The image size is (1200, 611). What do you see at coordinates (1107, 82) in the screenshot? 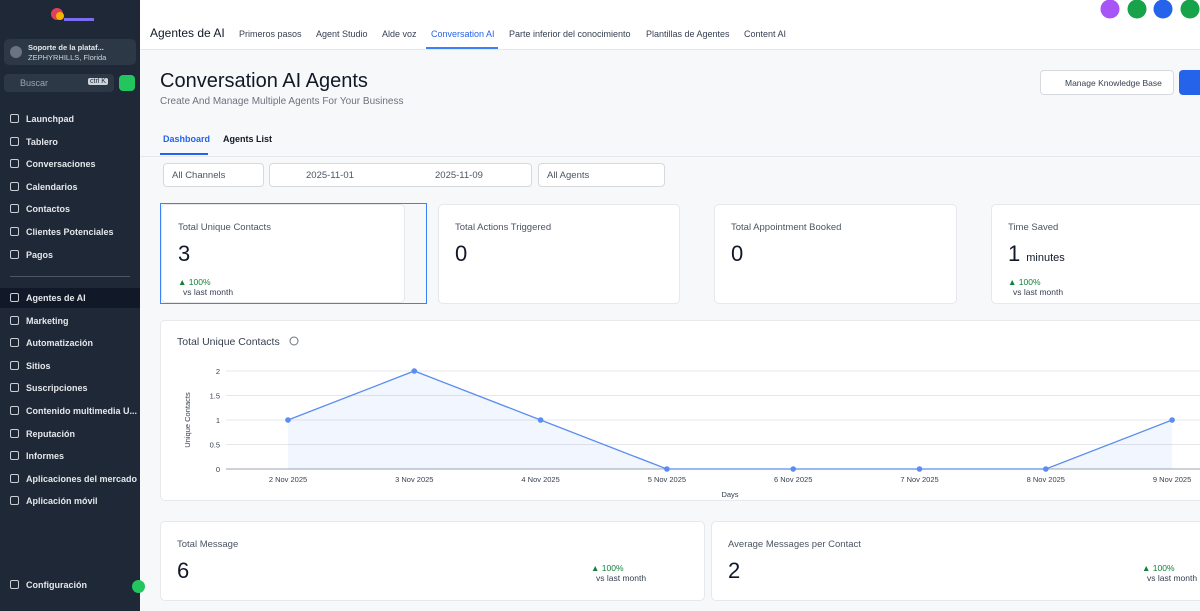
I see `manage-kb-button: Manage Knowledge Base` at bounding box center [1107, 82].